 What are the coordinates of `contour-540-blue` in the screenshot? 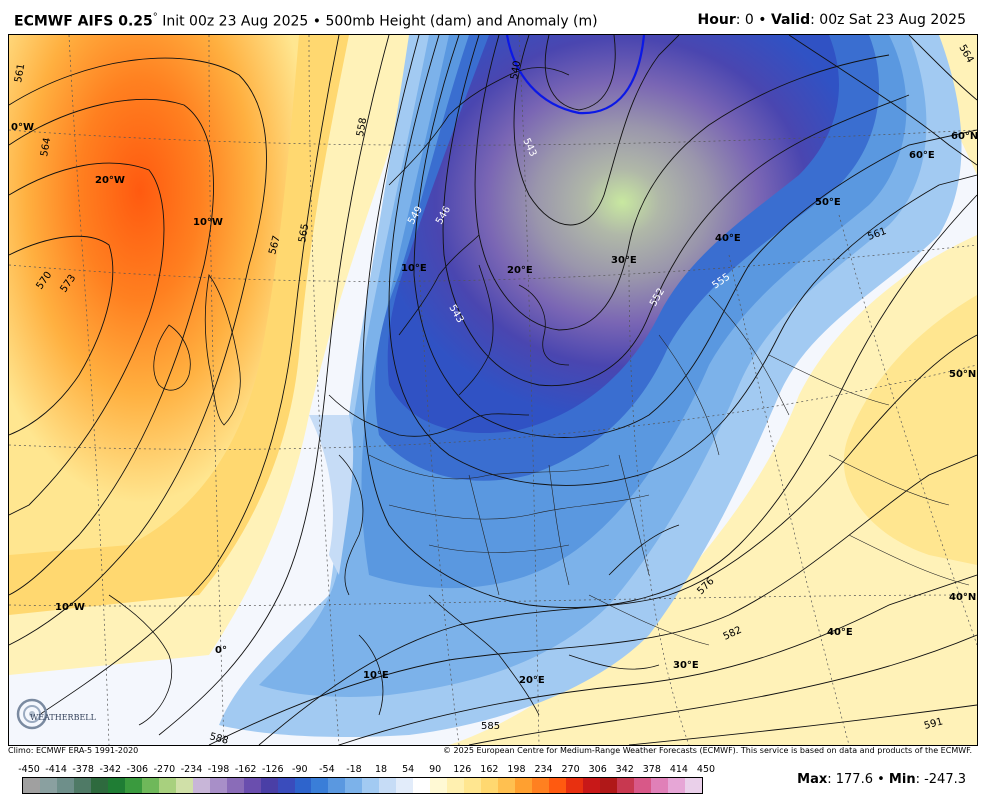 It's located at (575, 75).